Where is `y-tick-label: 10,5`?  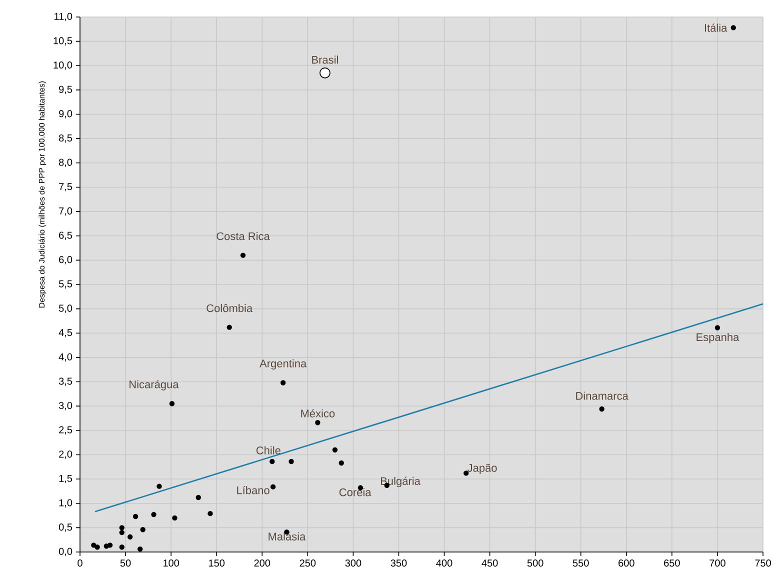 y-tick-label: 10,5 is located at coordinates (63, 41).